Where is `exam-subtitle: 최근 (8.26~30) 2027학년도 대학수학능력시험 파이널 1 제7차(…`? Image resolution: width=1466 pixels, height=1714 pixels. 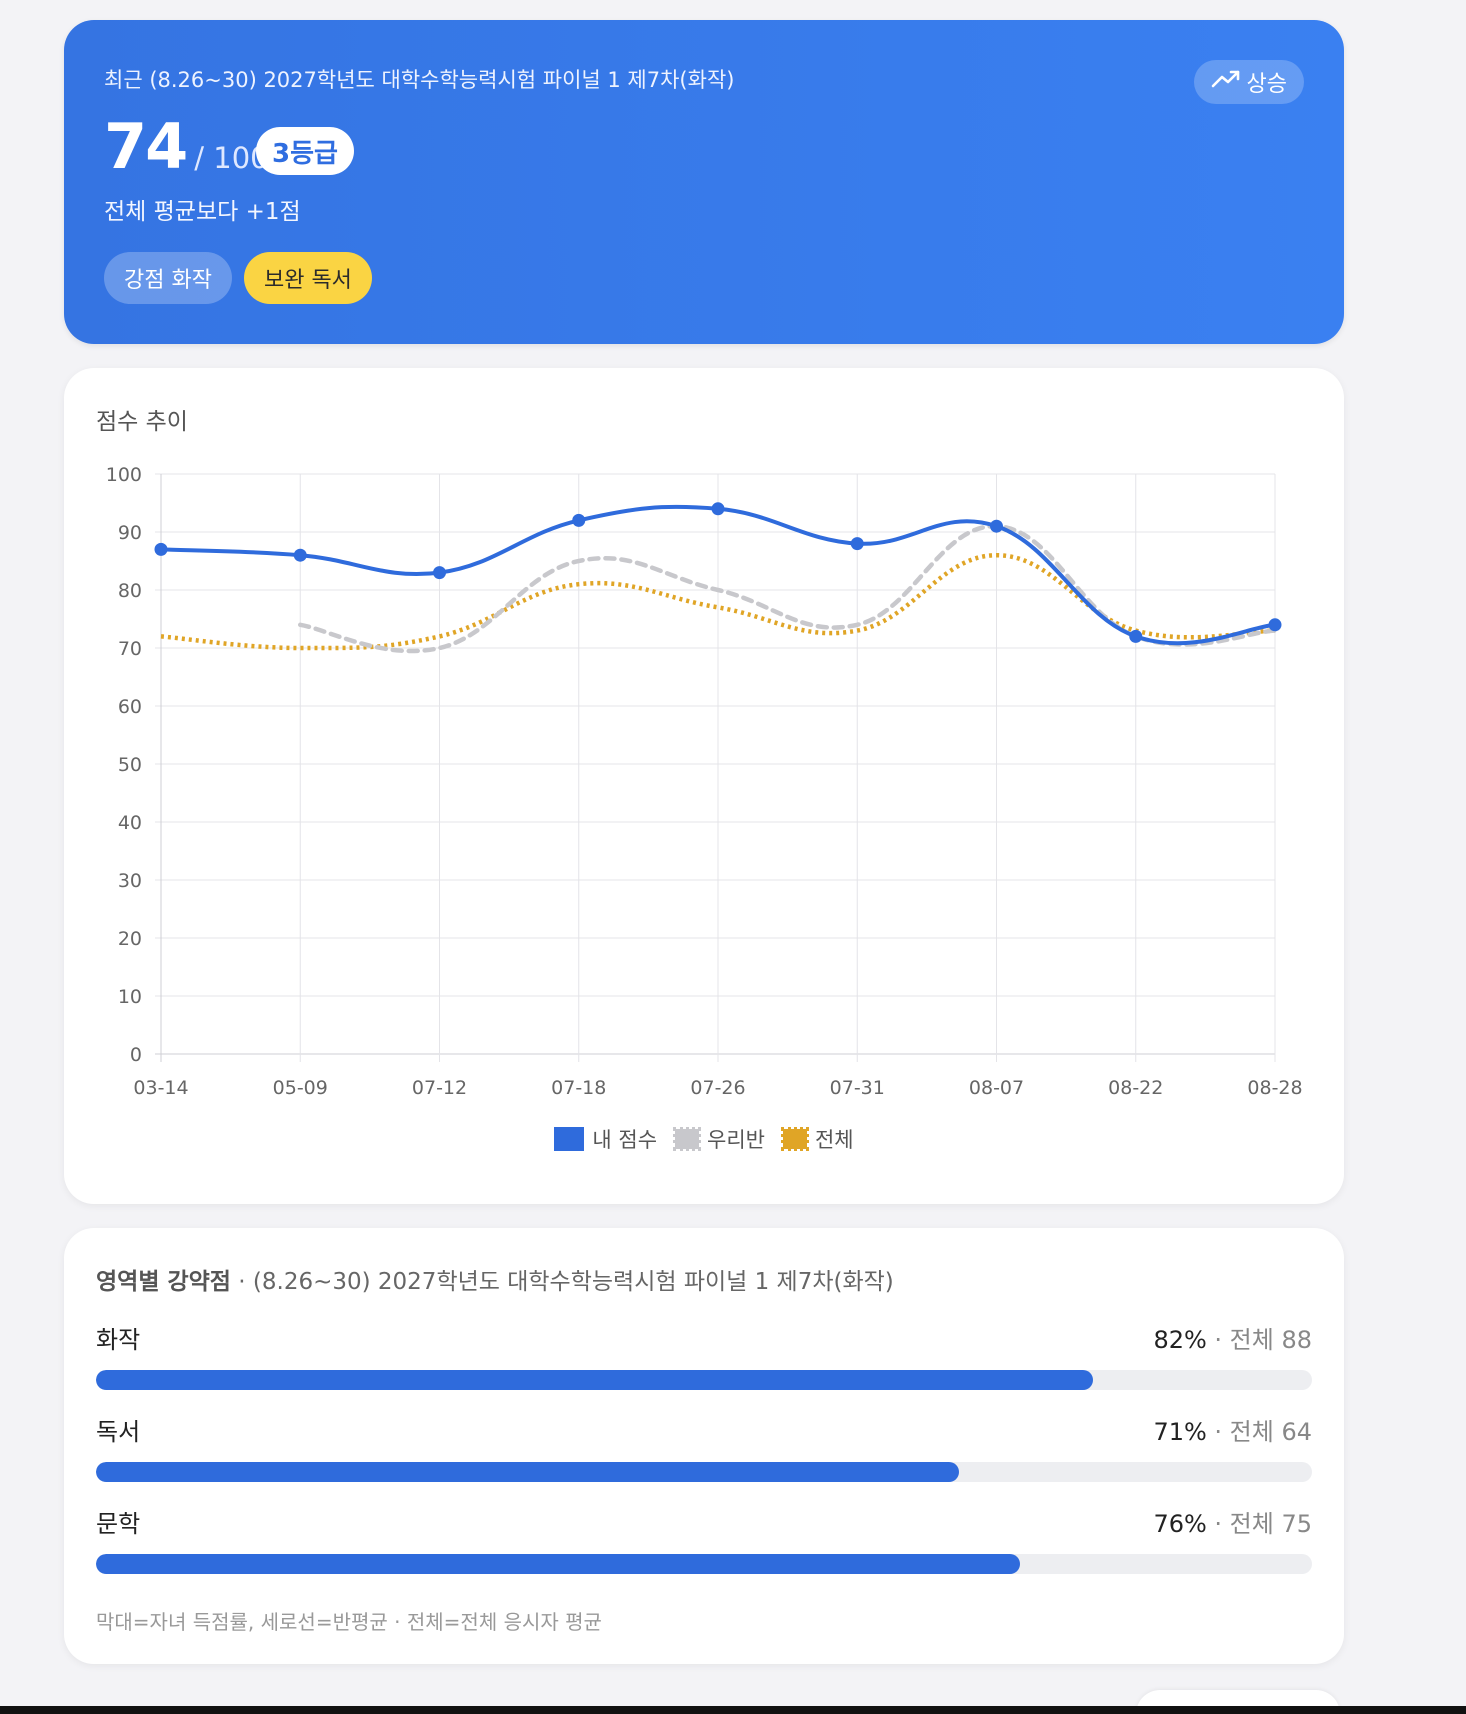 exam-subtitle: 최근 (8.26~30) 2027학년도 대학수학능력시험 파이널 1 제7차(… is located at coordinates (419, 80).